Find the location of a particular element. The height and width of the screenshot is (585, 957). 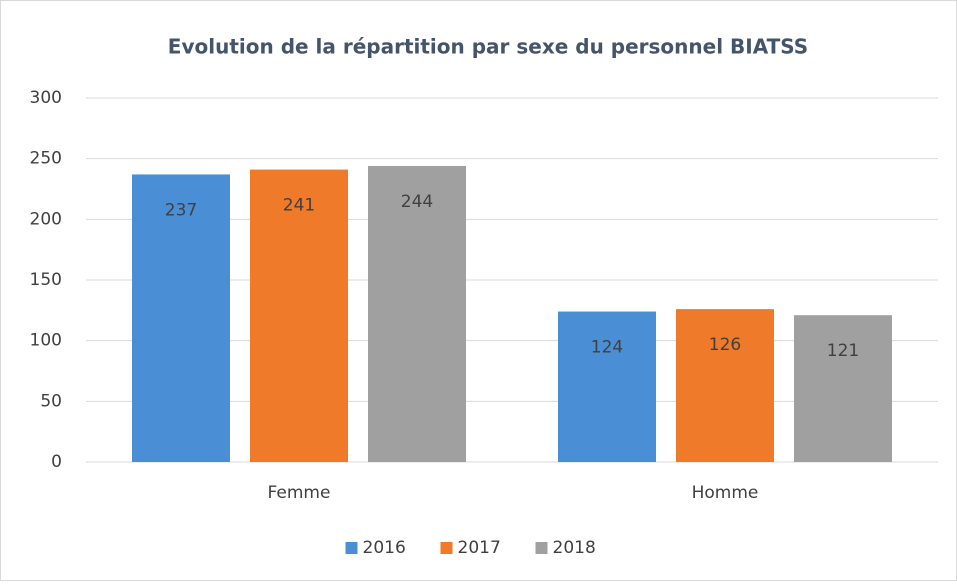

y-tick-label: 200 is located at coordinates (46, 219).